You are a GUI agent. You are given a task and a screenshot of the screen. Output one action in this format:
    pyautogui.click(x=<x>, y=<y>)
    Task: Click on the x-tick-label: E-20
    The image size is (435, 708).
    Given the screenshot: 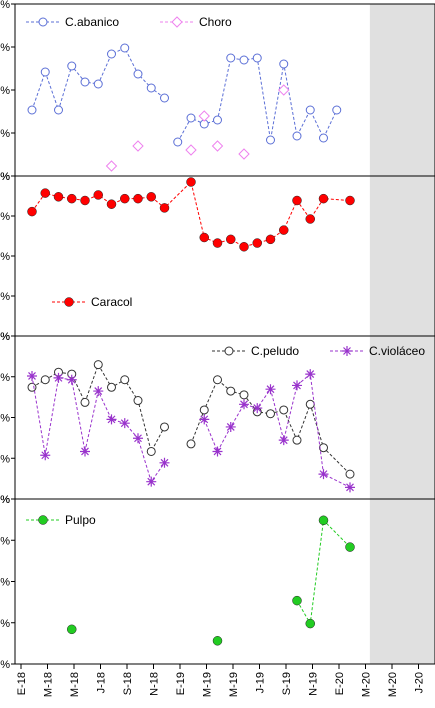 What is the action you would take?
    pyautogui.click(x=340, y=683)
    